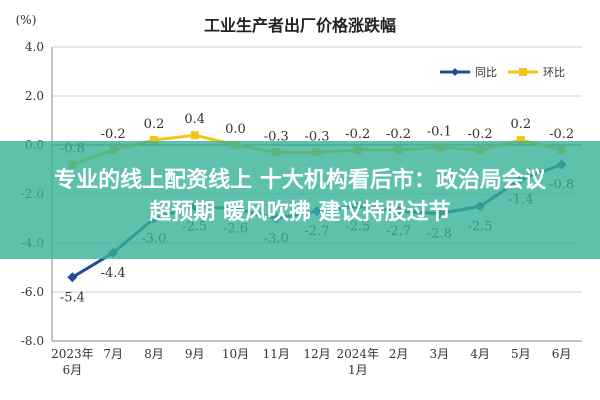 The height and width of the screenshot is (400, 600). What do you see at coordinates (300, 212) in the screenshot?
I see `banner-line-2: 超预期 暖风吹拂 建议持股过节` at bounding box center [300, 212].